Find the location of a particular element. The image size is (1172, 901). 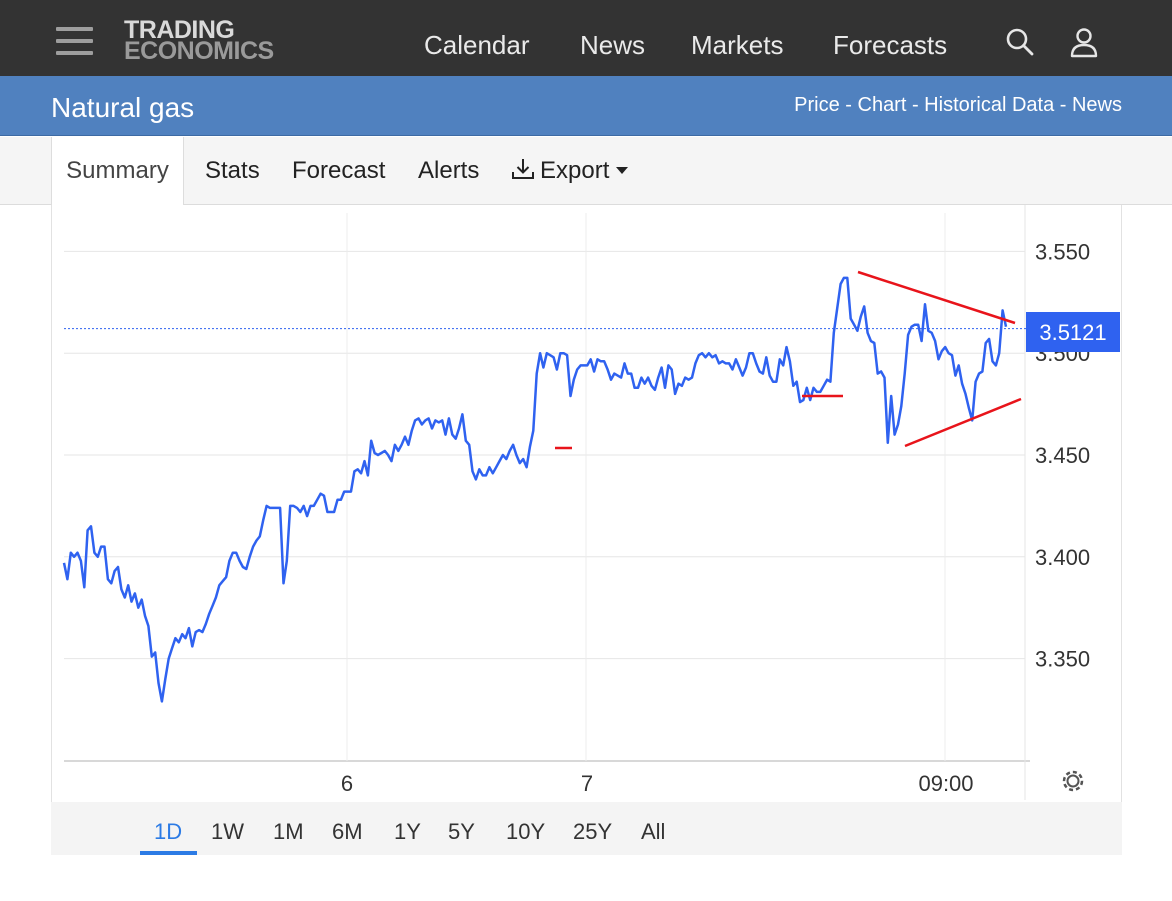

nav-markets: Markets is located at coordinates (737, 45).